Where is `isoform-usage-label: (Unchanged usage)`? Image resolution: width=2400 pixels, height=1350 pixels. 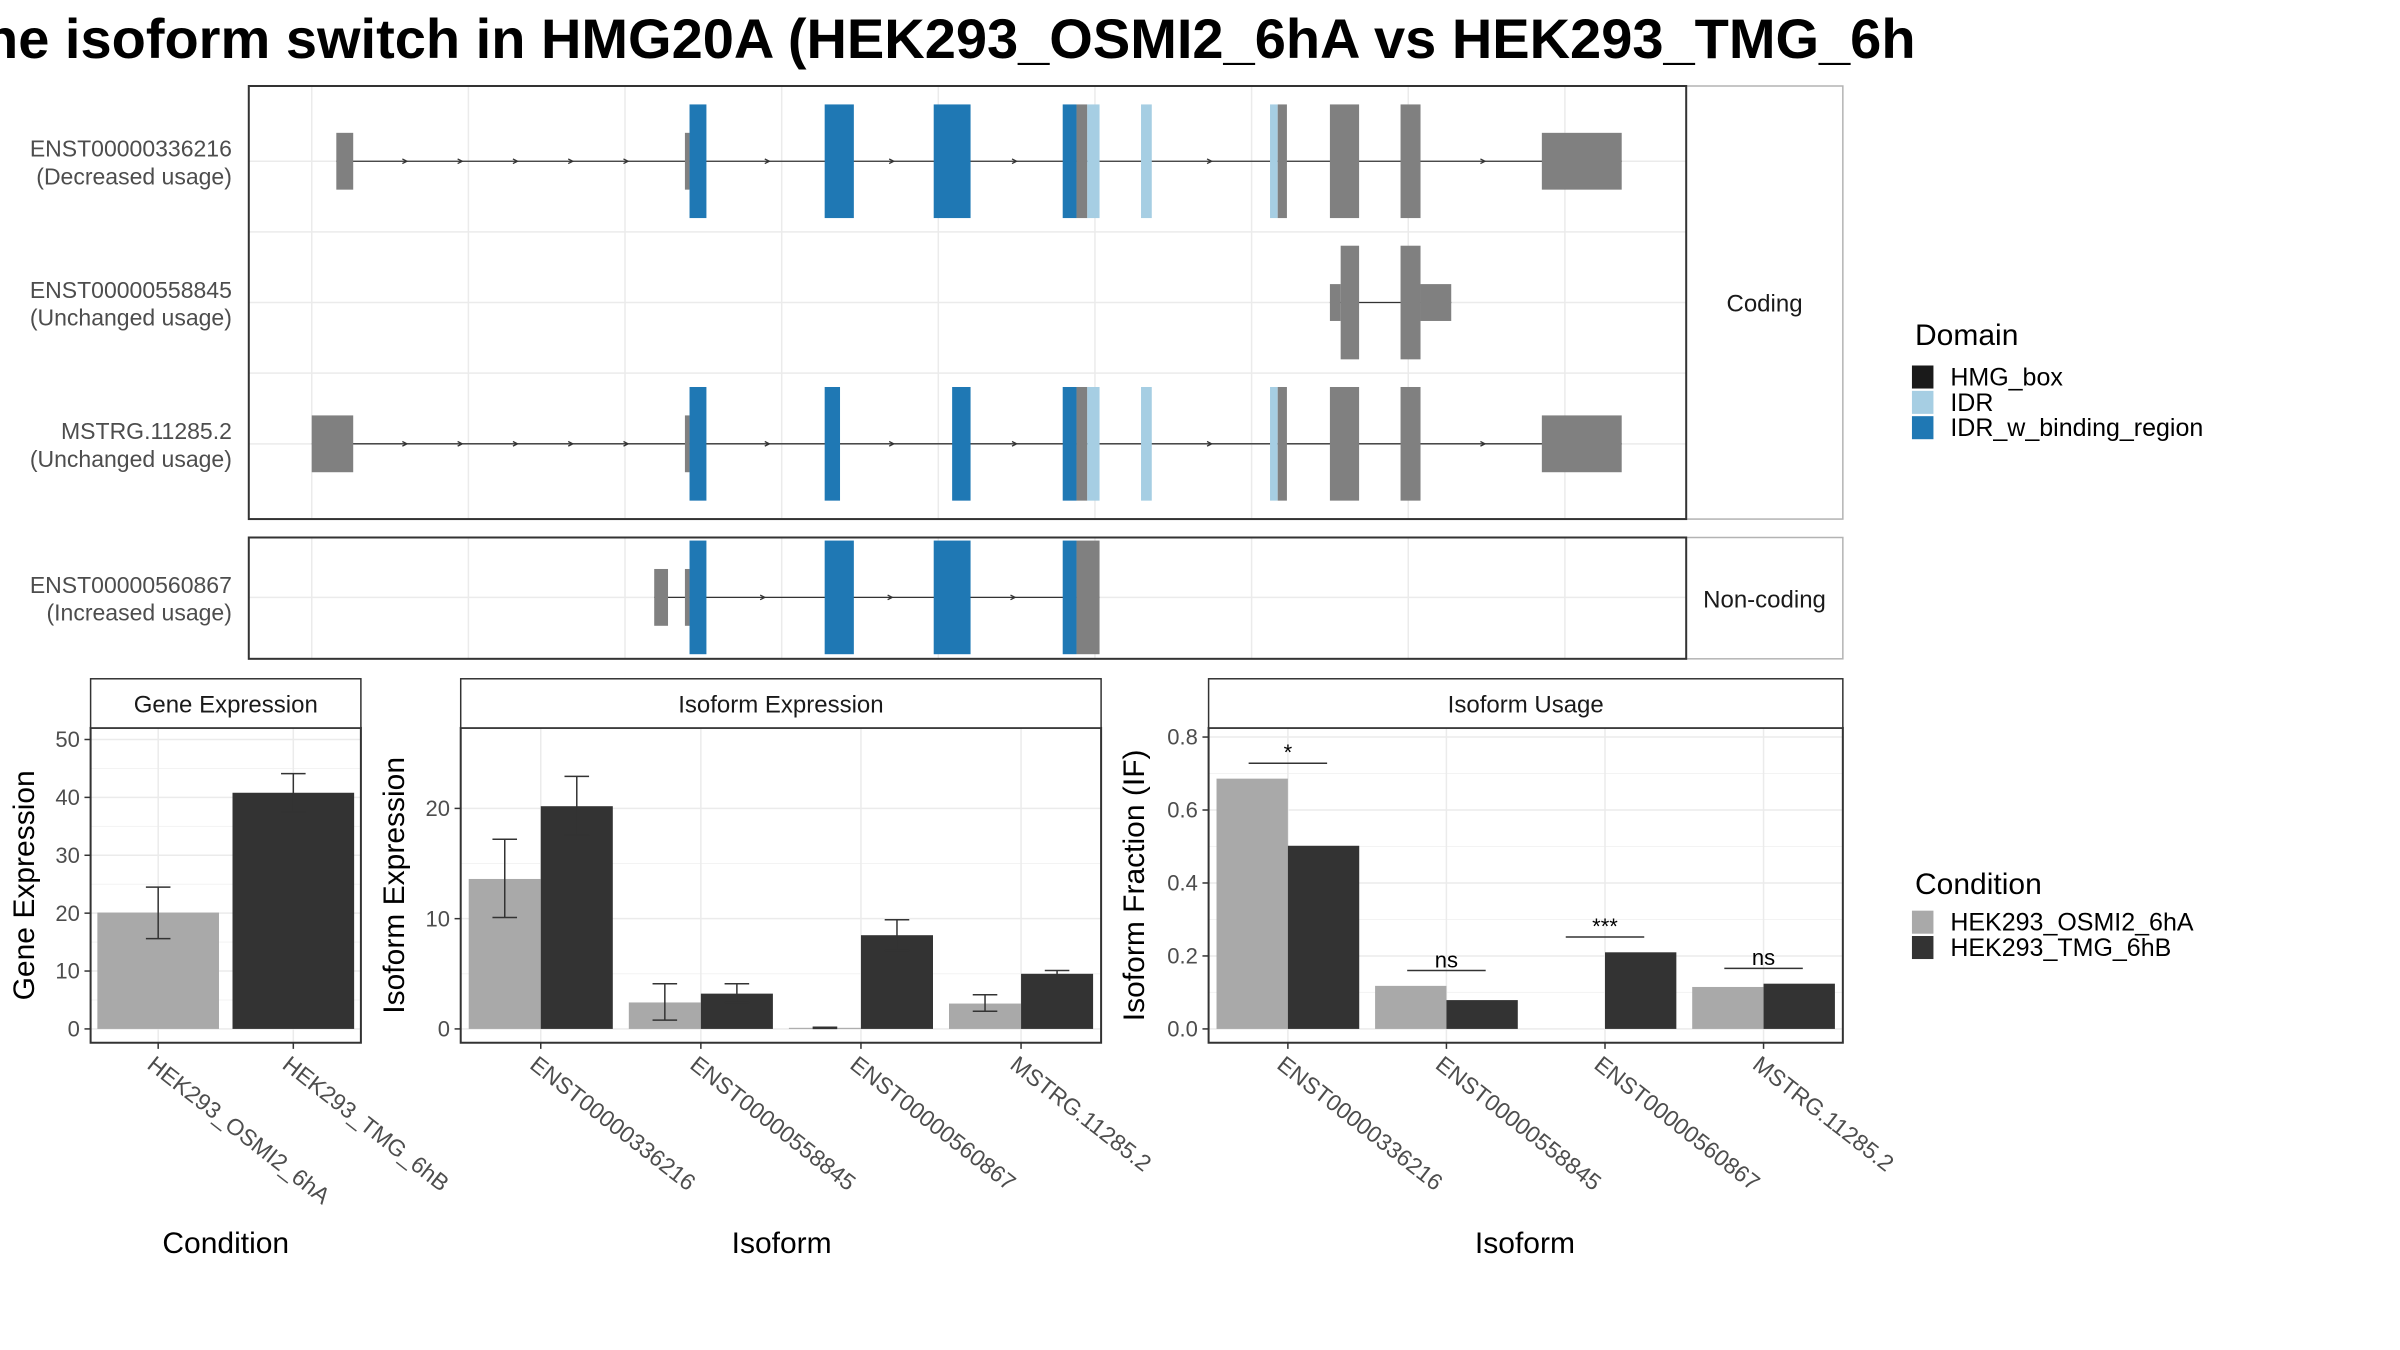 isoform-usage-label: (Unchanged usage) is located at coordinates (131, 318).